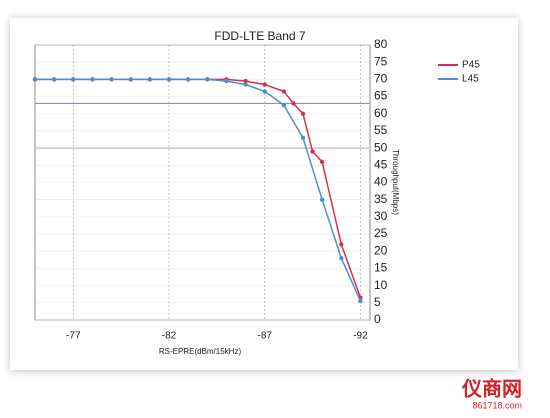 This screenshot has height=418, width=550. I want to click on legend-label: L45, so click(470, 79).